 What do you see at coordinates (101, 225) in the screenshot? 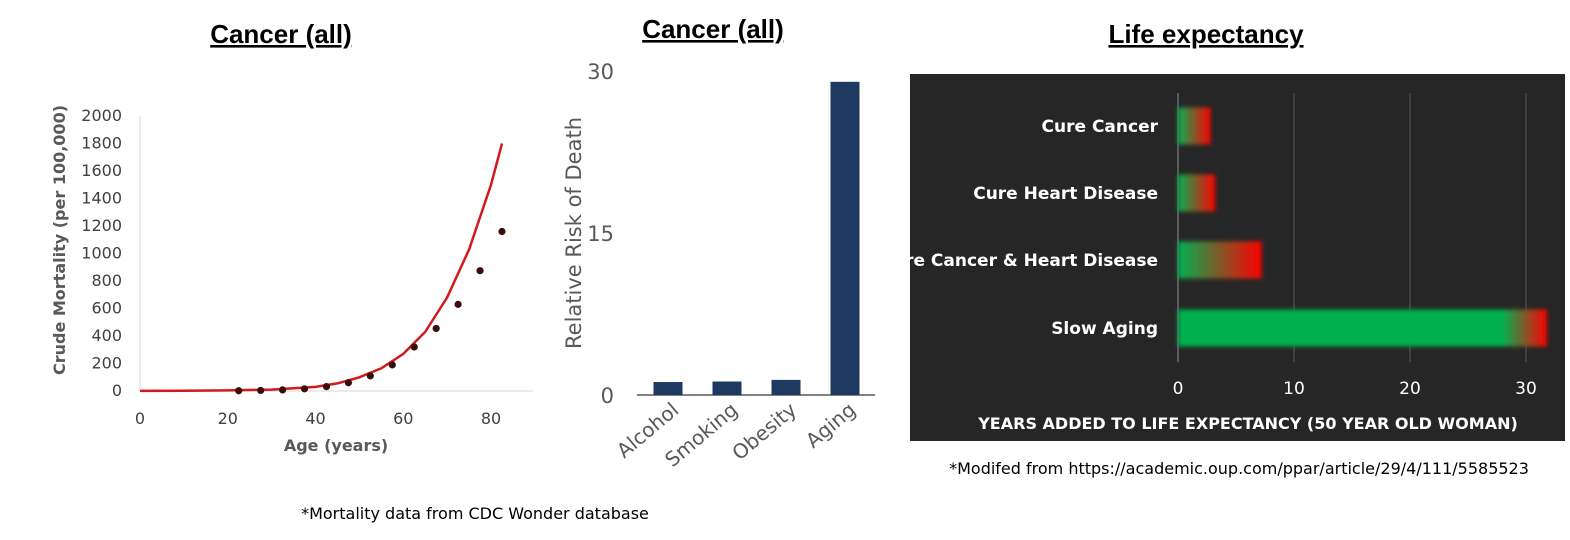
I see `mortality-y-tick-label: 1200` at bounding box center [101, 225].